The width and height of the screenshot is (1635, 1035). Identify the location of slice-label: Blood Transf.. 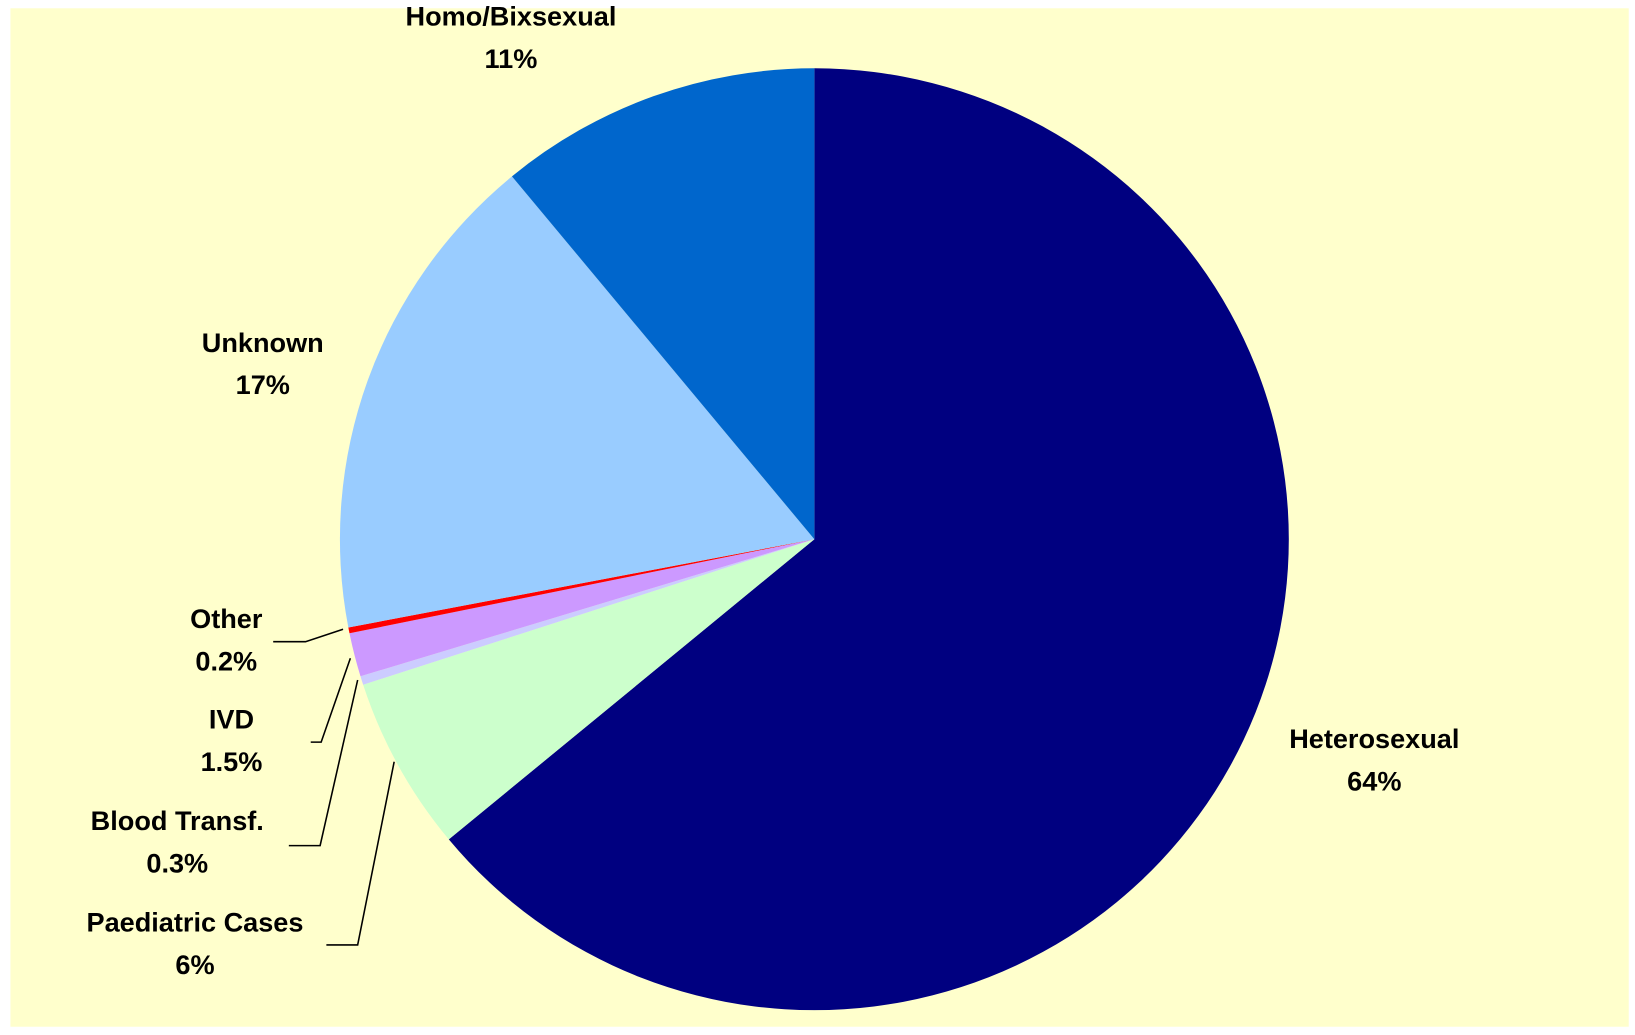
(177, 821).